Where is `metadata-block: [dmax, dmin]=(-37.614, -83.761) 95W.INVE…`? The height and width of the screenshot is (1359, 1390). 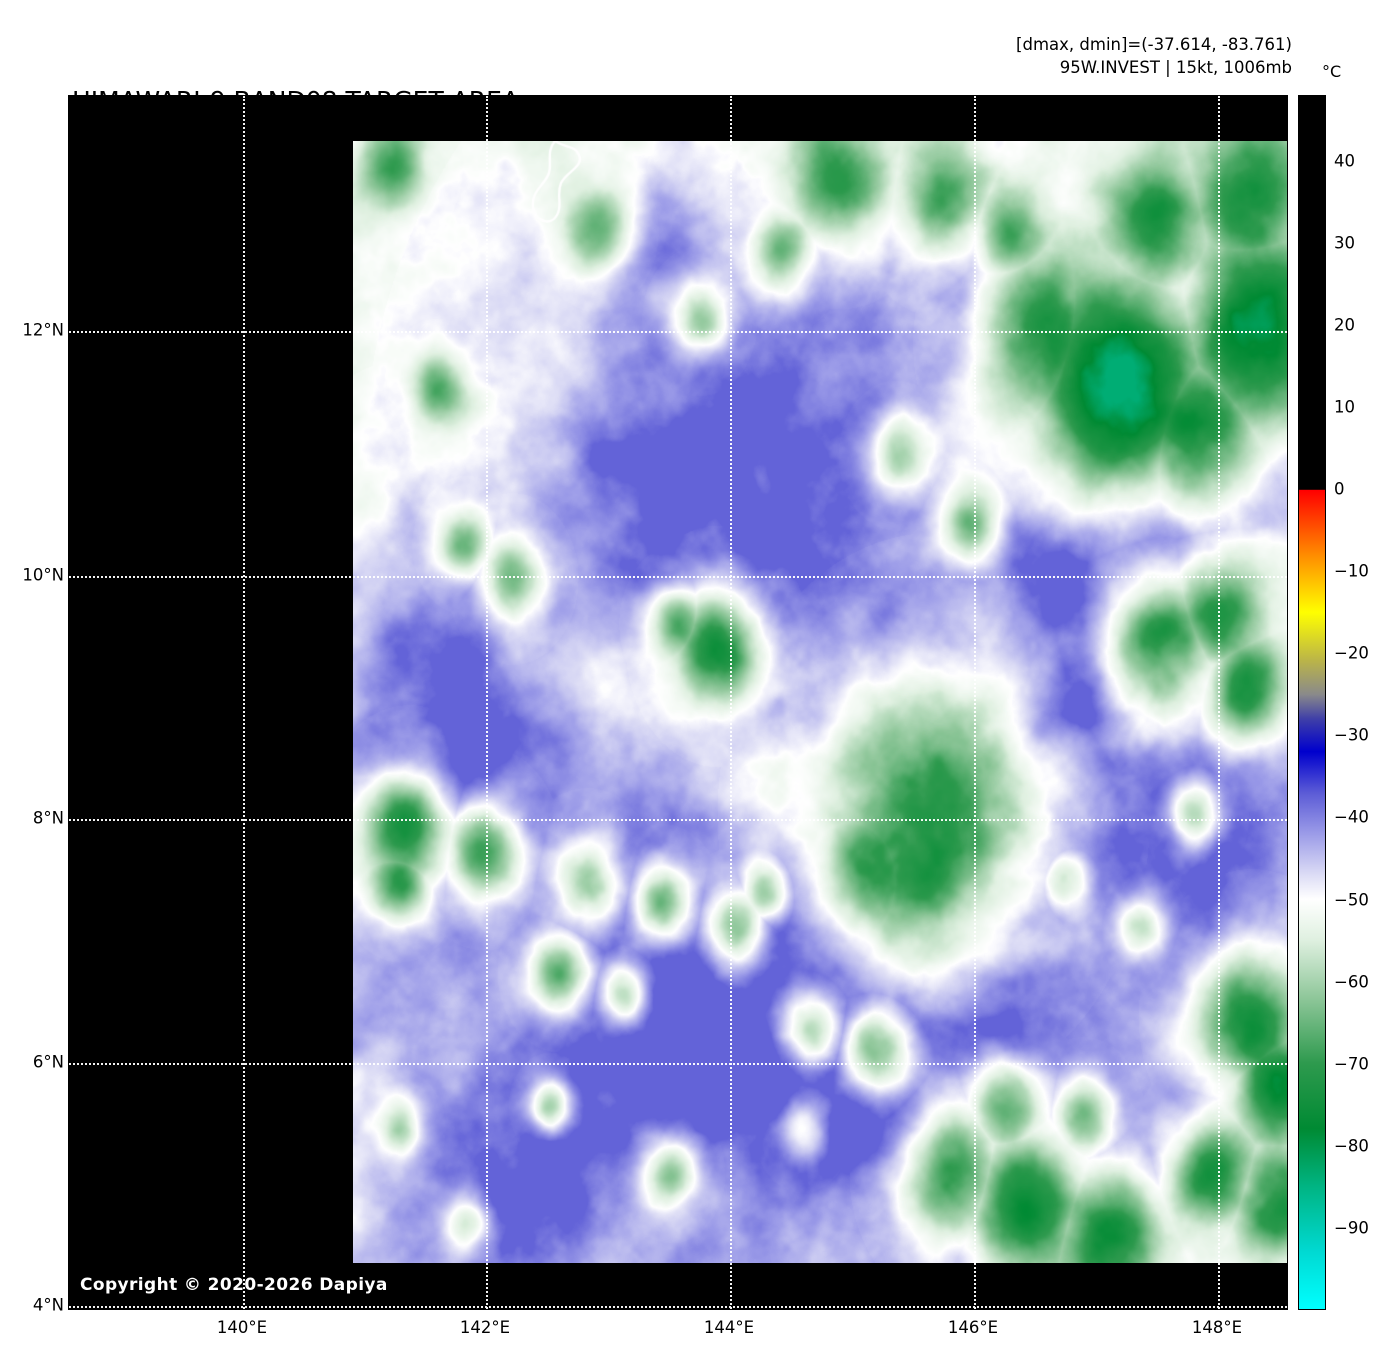 metadata-block: [dmax, dmin]=(-37.614, -83.761) 95W.INVE… is located at coordinates (1154, 56).